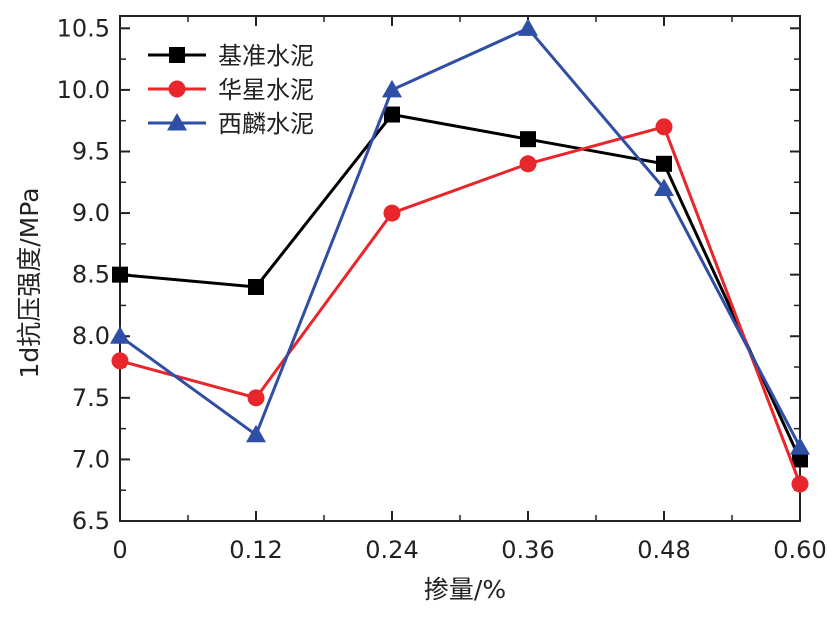 The height and width of the screenshot is (618, 827). Describe the element at coordinates (91, 459) in the screenshot. I see `y-tick-label: 7.0` at that location.